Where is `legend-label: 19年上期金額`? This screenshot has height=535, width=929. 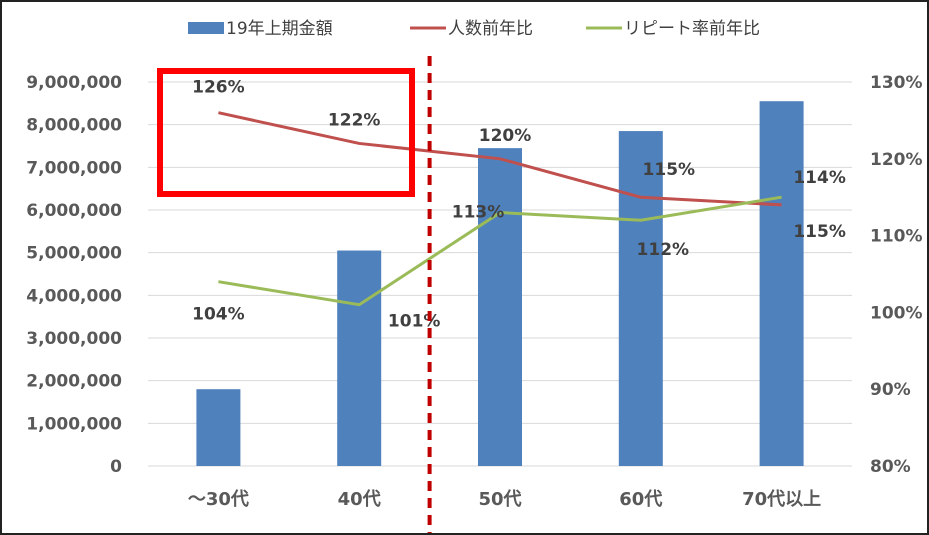 legend-label: 19年上期金額 is located at coordinates (279, 29).